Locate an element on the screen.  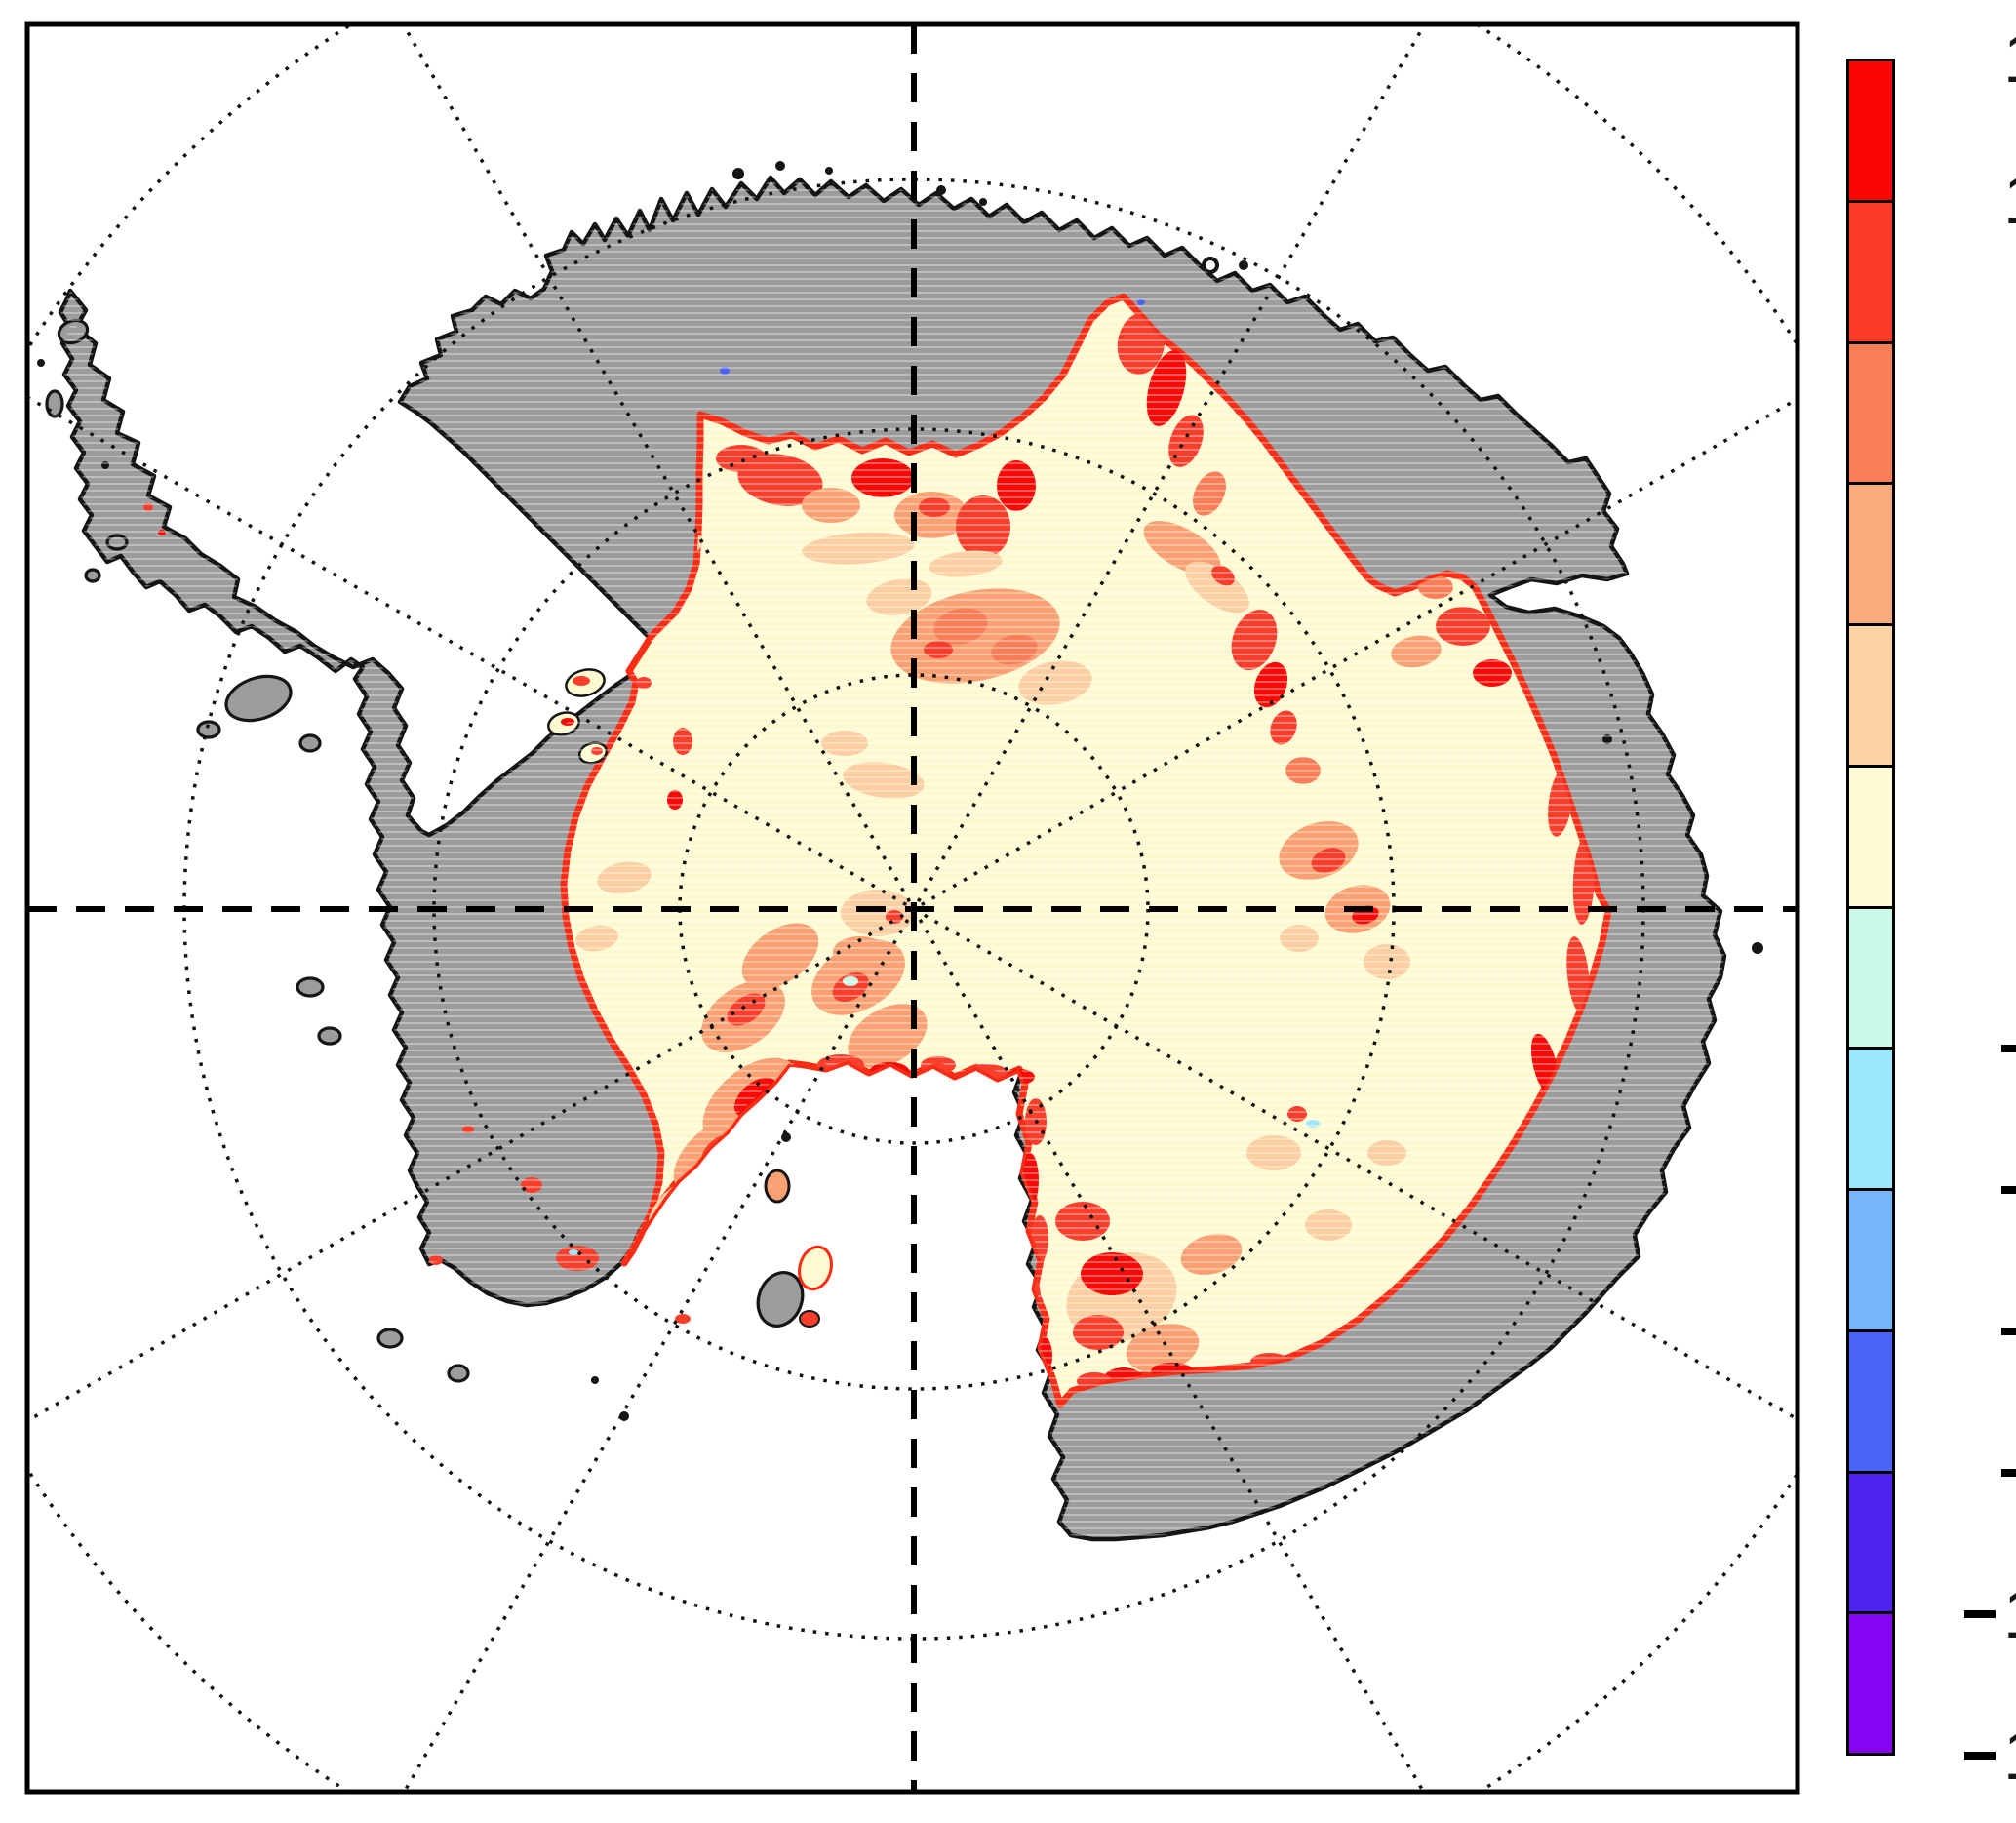
colorbar is located at coordinates (1871, 907).